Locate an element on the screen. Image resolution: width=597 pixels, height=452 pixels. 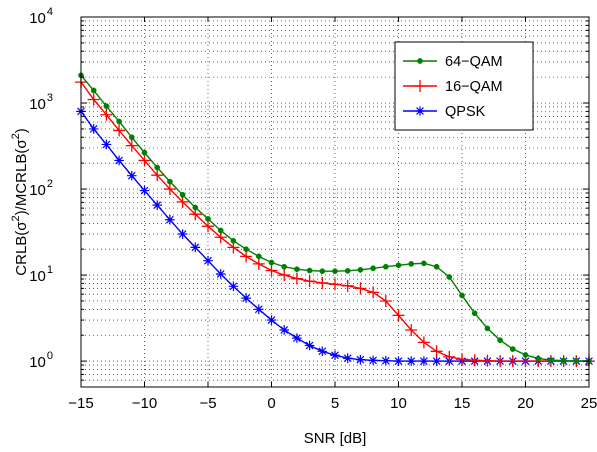
y-tick-labels: 10⁰ 10¹ 10² 10³ 10⁴ is located at coordinates (41, 188).